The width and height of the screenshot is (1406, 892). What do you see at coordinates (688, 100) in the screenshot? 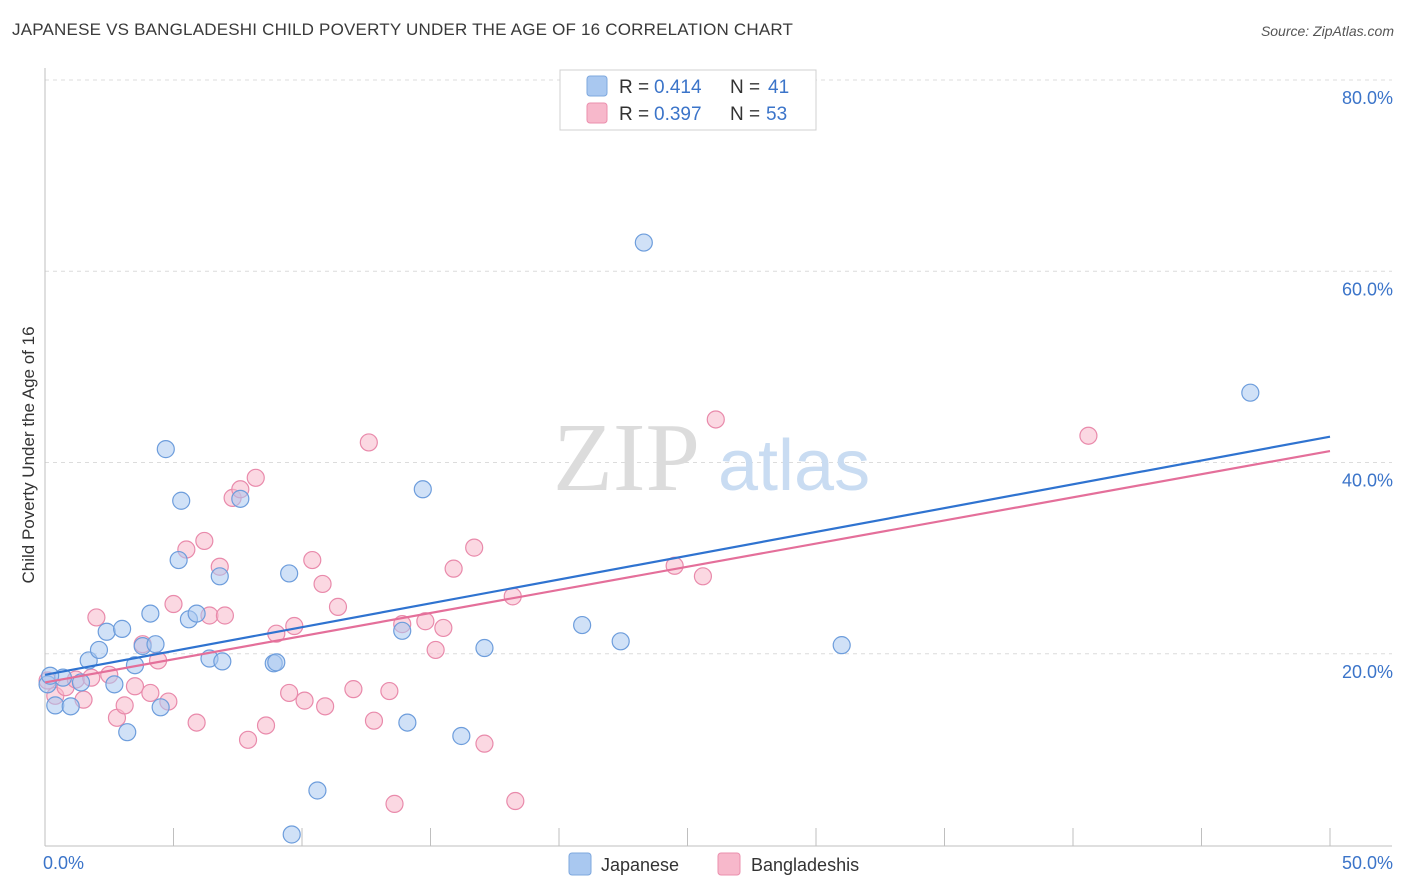
I see `stats-legend: R = 0.414 N = 41 R = 0.397 N = 53` at bounding box center [688, 100].